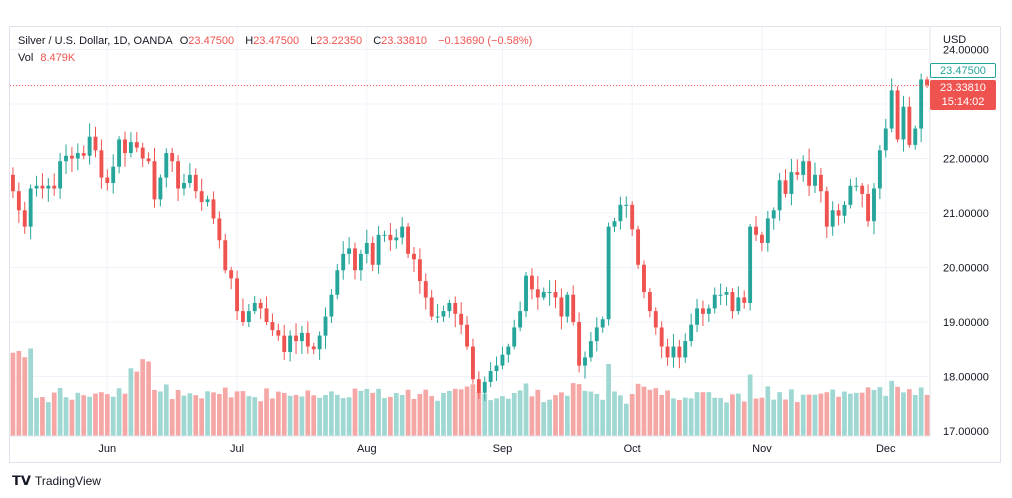  Describe the element at coordinates (966, 160) in the screenshot. I see `y-tick-label: 22.00000` at that location.